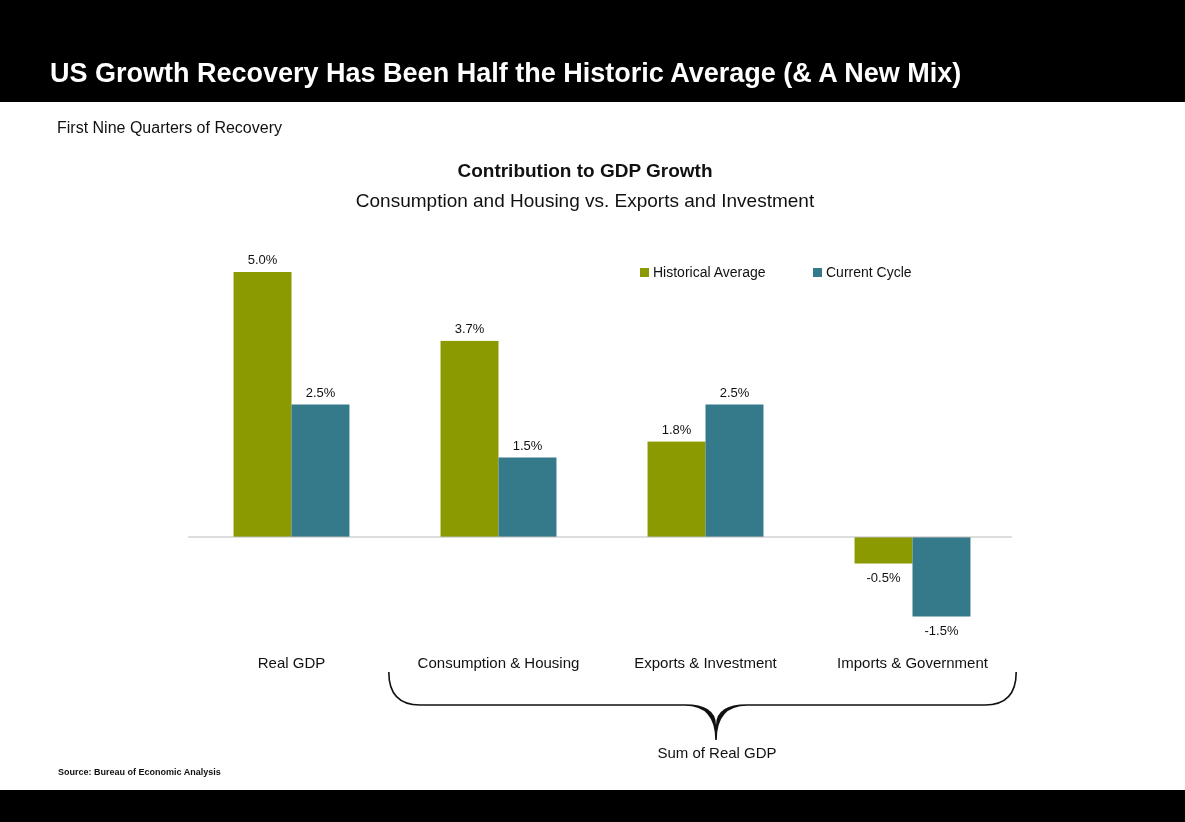  Describe the element at coordinates (585, 200) in the screenshot. I see `text: Consumption and Housing vs. Exports and Investment` at that location.